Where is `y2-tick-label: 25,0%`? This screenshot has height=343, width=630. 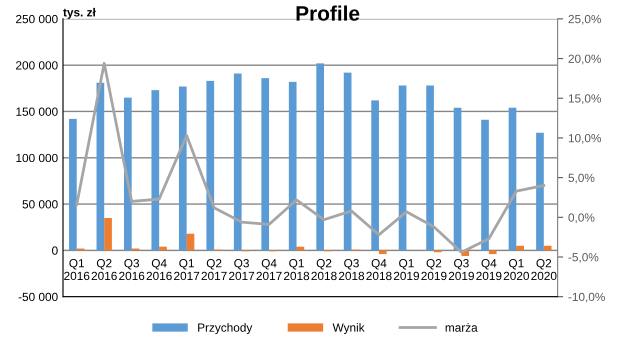 y2-tick-label: 25,0% is located at coordinates (585, 19).